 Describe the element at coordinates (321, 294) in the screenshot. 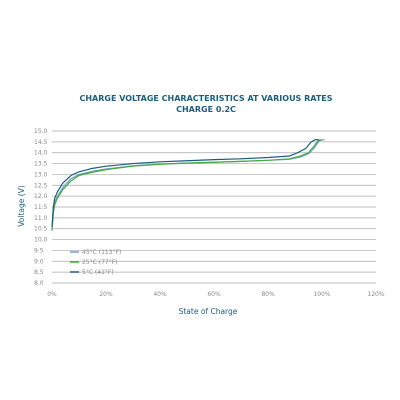

I see `x-tick-label: 100%` at that location.